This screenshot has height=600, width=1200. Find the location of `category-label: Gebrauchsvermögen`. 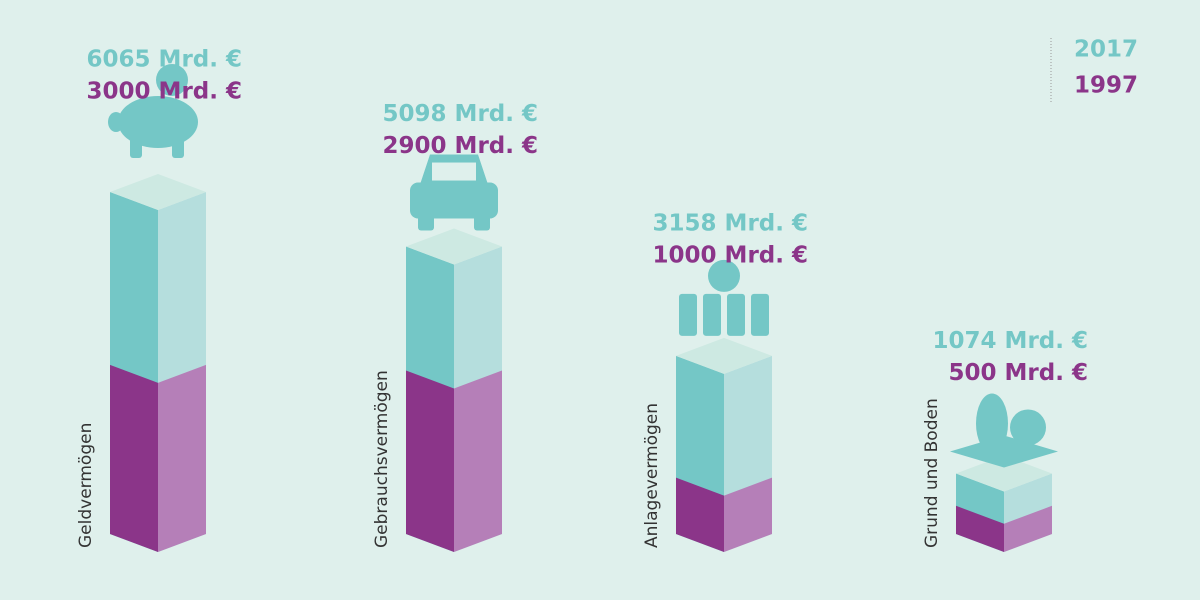

category-label: Gebrauchsvermögen is located at coordinates (382, 459).